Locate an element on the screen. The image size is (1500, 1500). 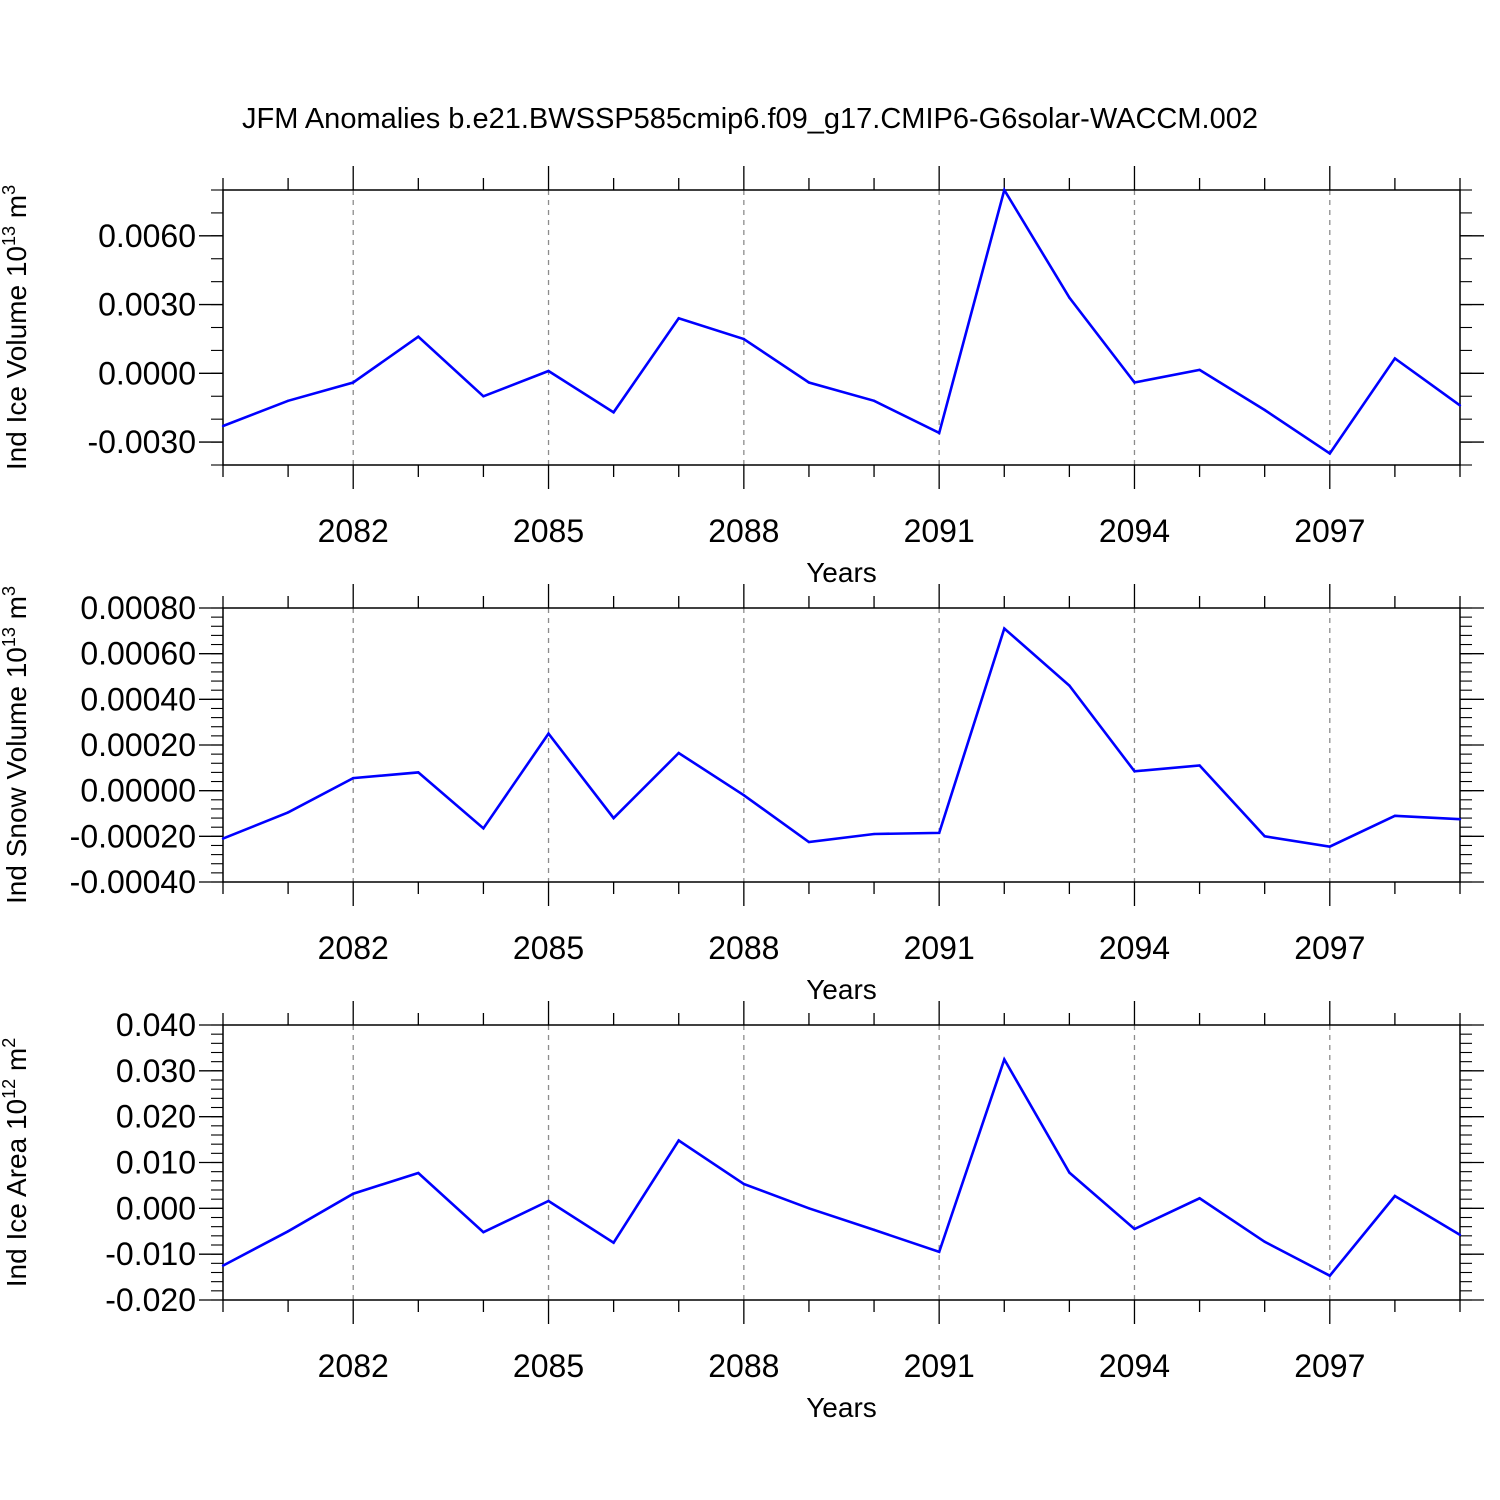
y-tick-label: 0.010 is located at coordinates (156, 1163).